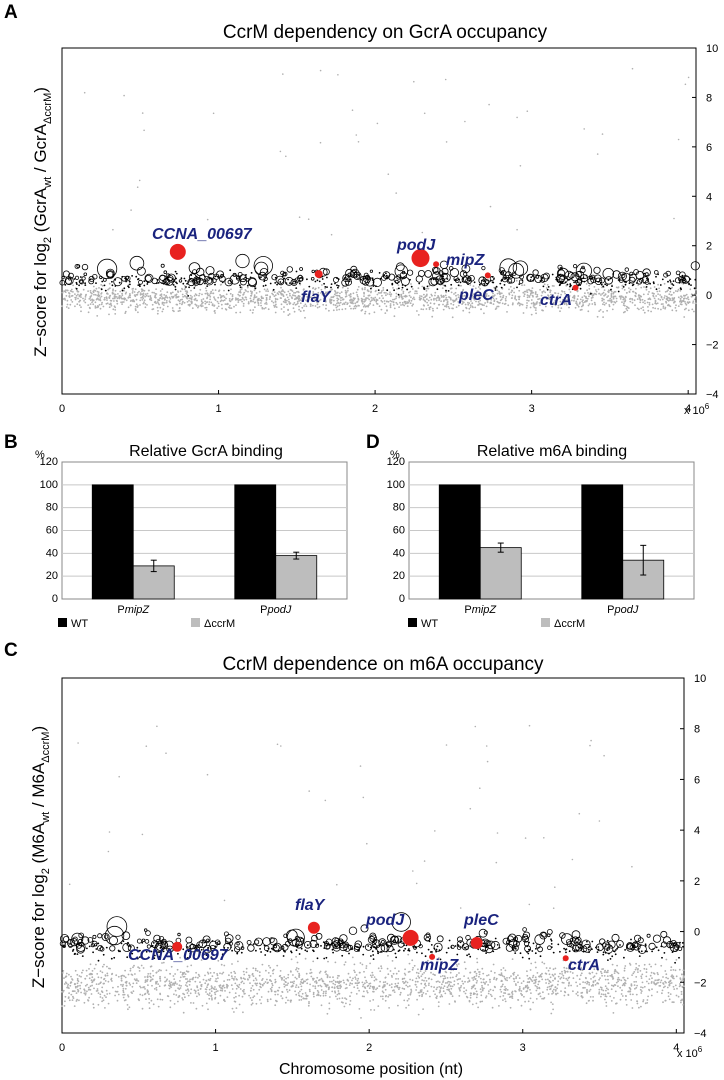 The width and height of the screenshot is (724, 1080). Describe the element at coordinates (395, 455) in the screenshot. I see `panel-d-unit: %` at that location.